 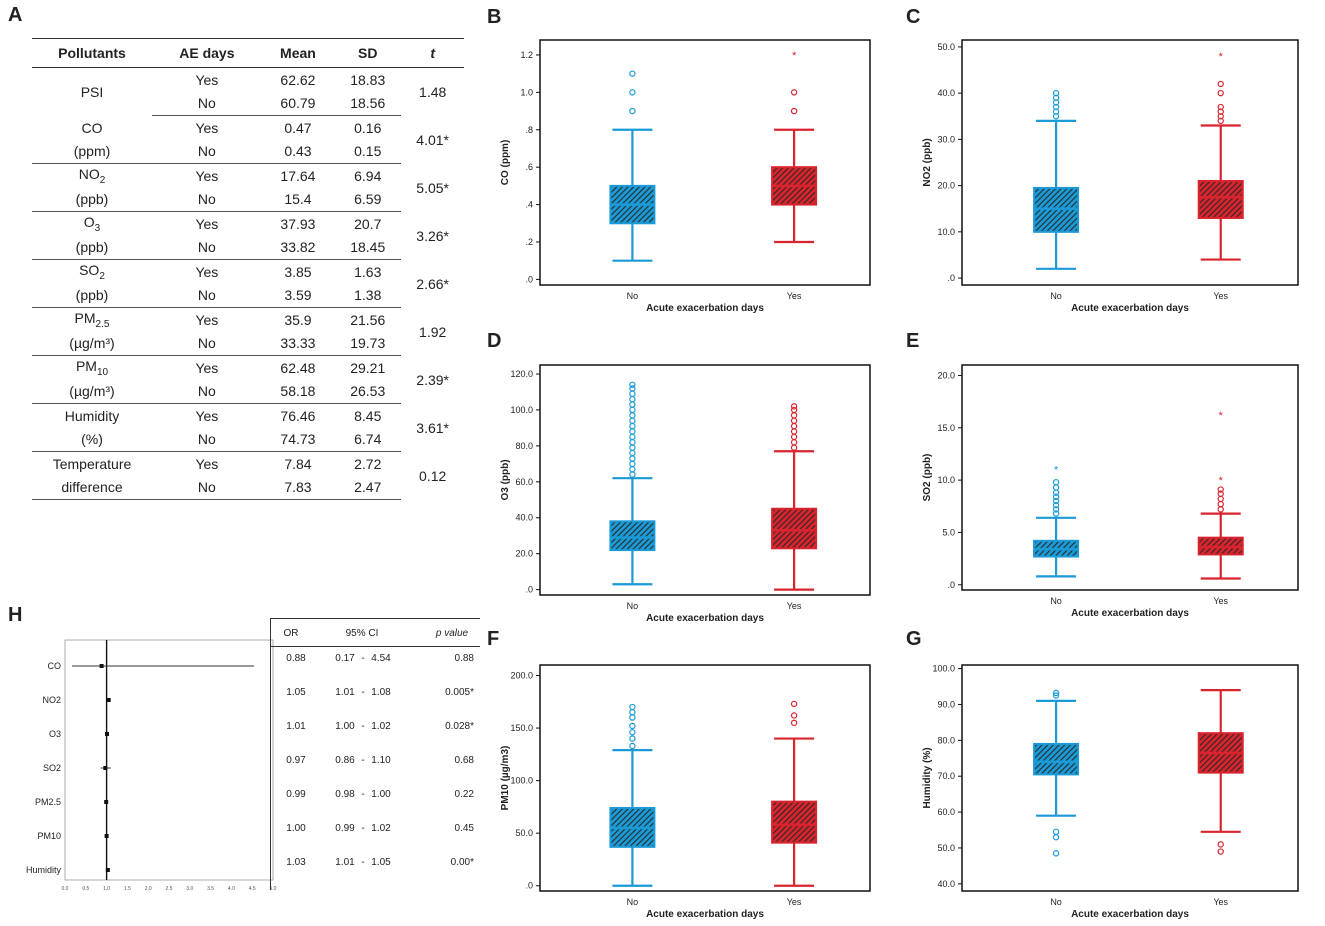 I want to click on pollutant-name-text: PM, so click(x=86, y=365).